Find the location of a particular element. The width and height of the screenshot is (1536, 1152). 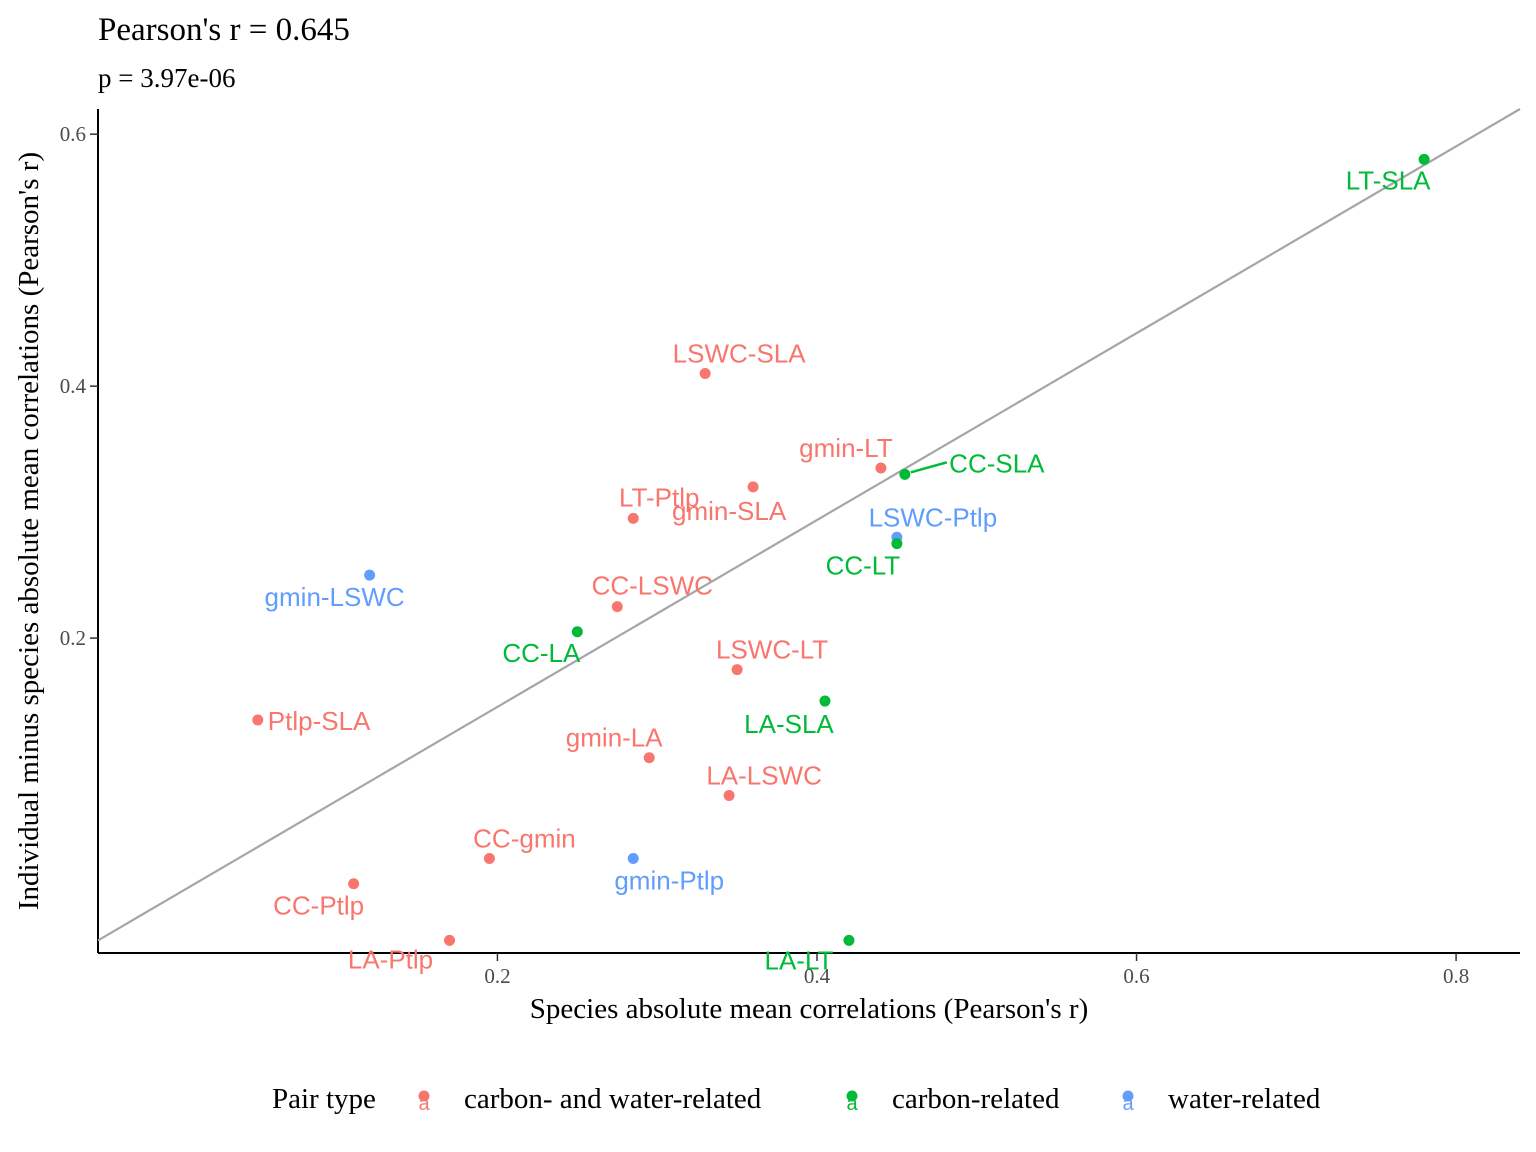

point-label: LA-LT is located at coordinates (799, 960).